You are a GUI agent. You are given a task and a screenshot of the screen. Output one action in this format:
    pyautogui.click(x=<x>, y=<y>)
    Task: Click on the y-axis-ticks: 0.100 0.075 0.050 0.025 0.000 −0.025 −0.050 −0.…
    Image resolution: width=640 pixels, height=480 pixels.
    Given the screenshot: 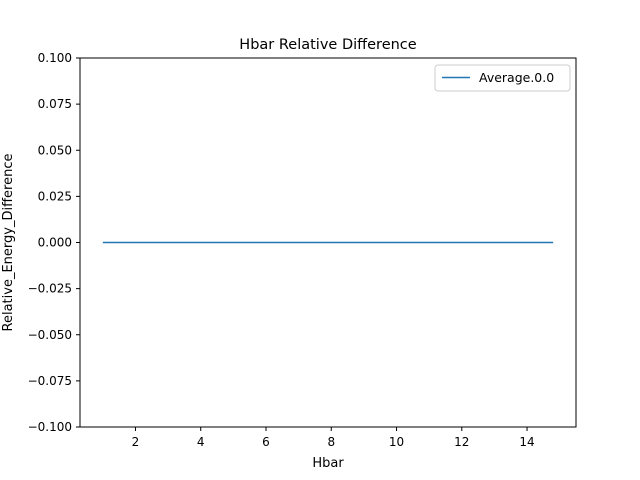 What is the action you would take?
    pyautogui.click(x=54, y=242)
    